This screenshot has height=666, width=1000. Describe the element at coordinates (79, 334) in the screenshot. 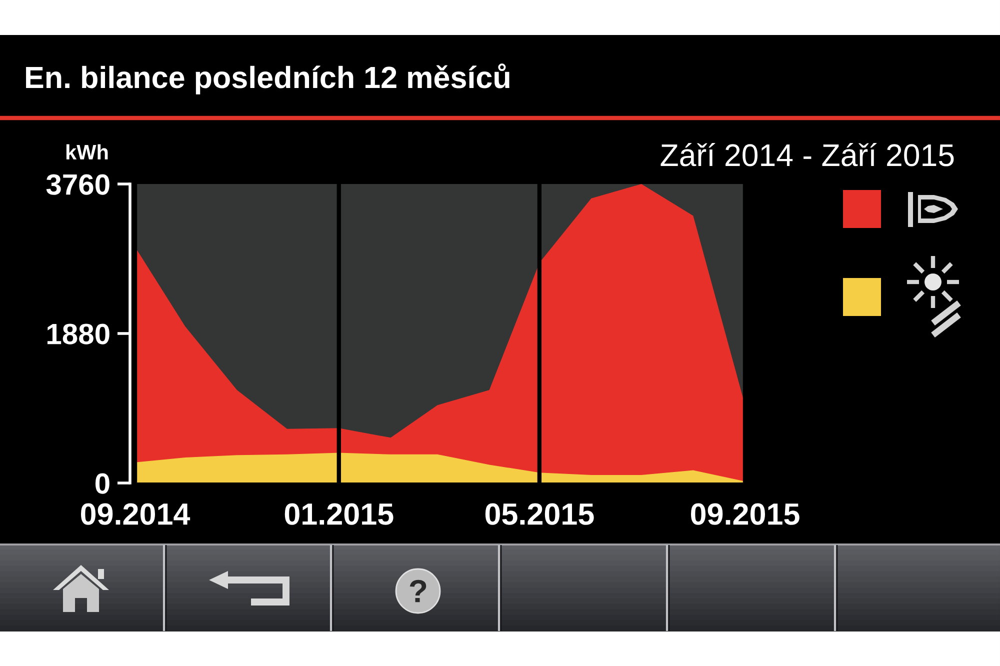

I see `y-tick-label: 1880` at that location.